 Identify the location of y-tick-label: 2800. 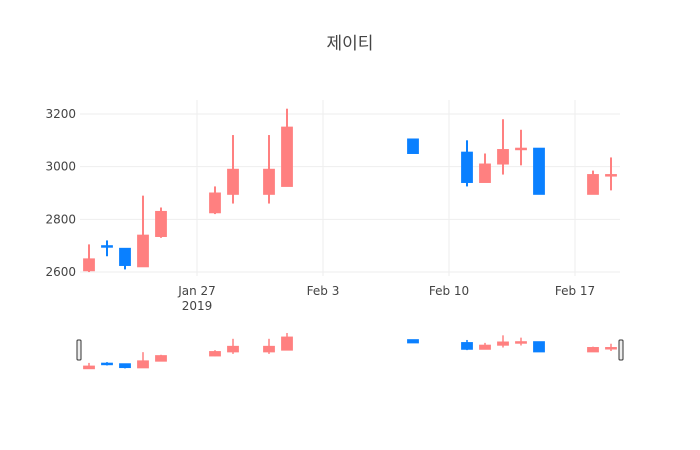
(60, 219).